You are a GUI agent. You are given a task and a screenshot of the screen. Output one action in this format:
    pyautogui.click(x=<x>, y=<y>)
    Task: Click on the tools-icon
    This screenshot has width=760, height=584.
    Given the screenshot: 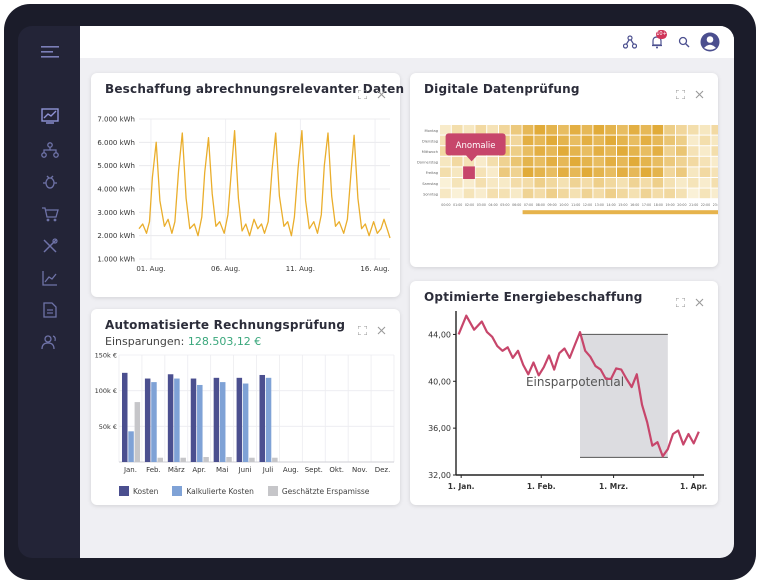 What is the action you would take?
    pyautogui.click(x=50, y=246)
    